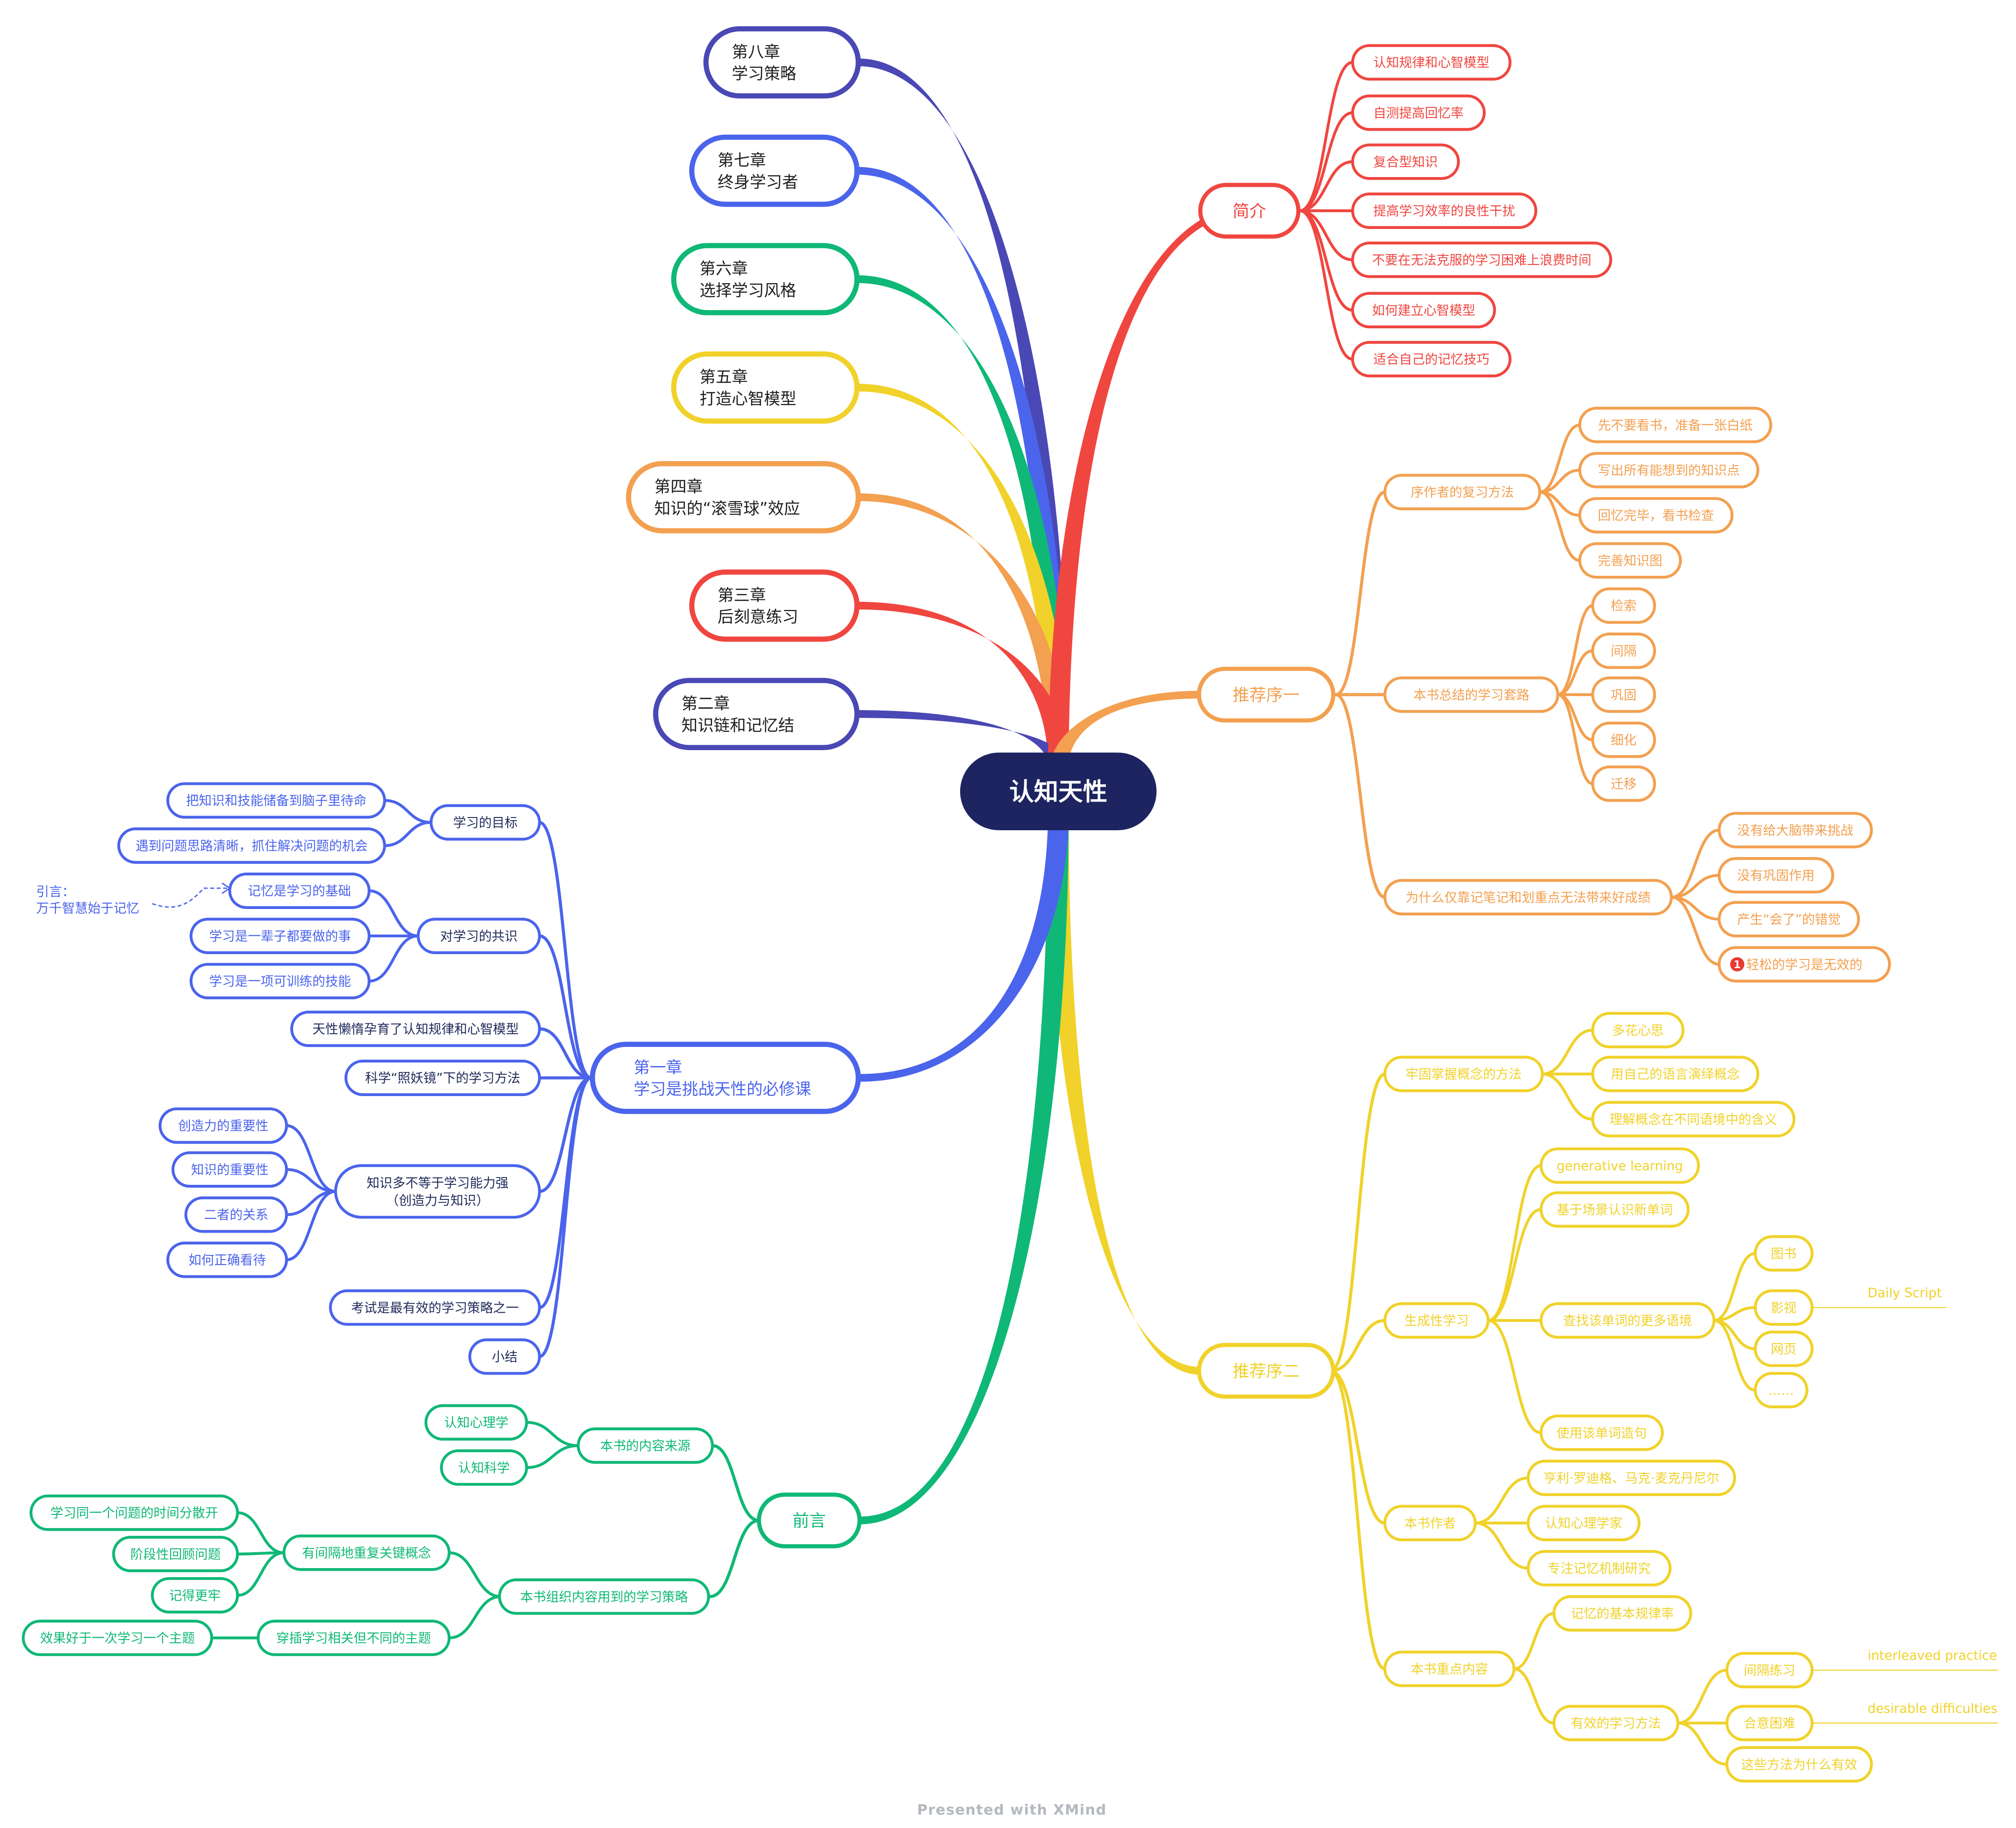 The height and width of the screenshot is (1828, 2016). I want to click on topic-轻松的学习是无效的: 轻松的学习是无效的, so click(1804, 965).